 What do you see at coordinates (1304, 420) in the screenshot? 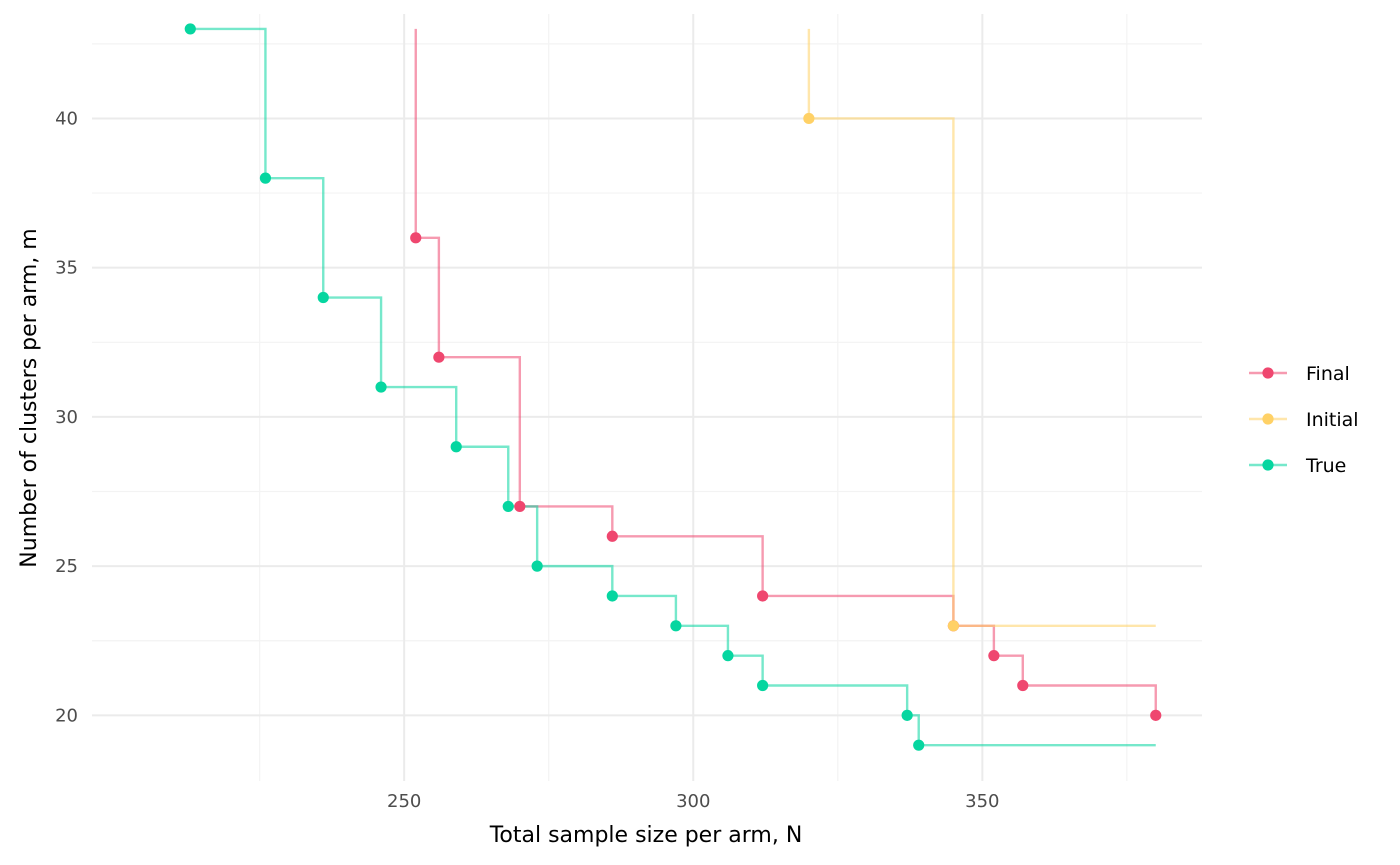
I see `legend: Final Initial True` at bounding box center [1304, 420].